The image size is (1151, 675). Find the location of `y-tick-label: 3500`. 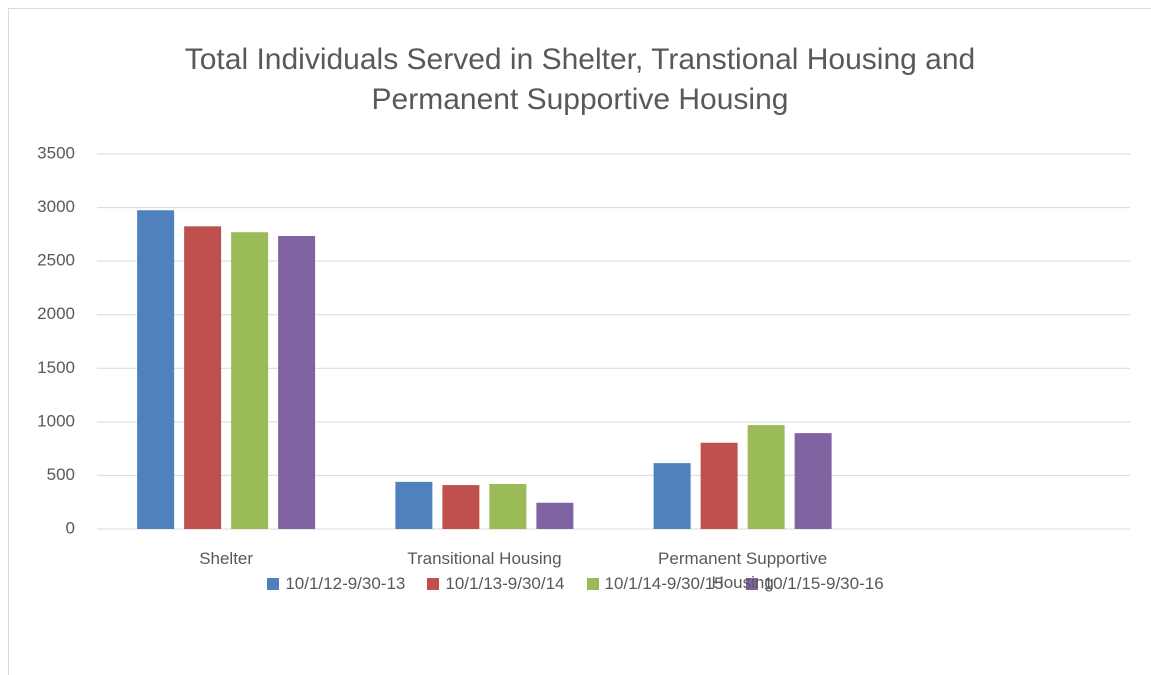

y-tick-label: 3500 is located at coordinates (56, 152).